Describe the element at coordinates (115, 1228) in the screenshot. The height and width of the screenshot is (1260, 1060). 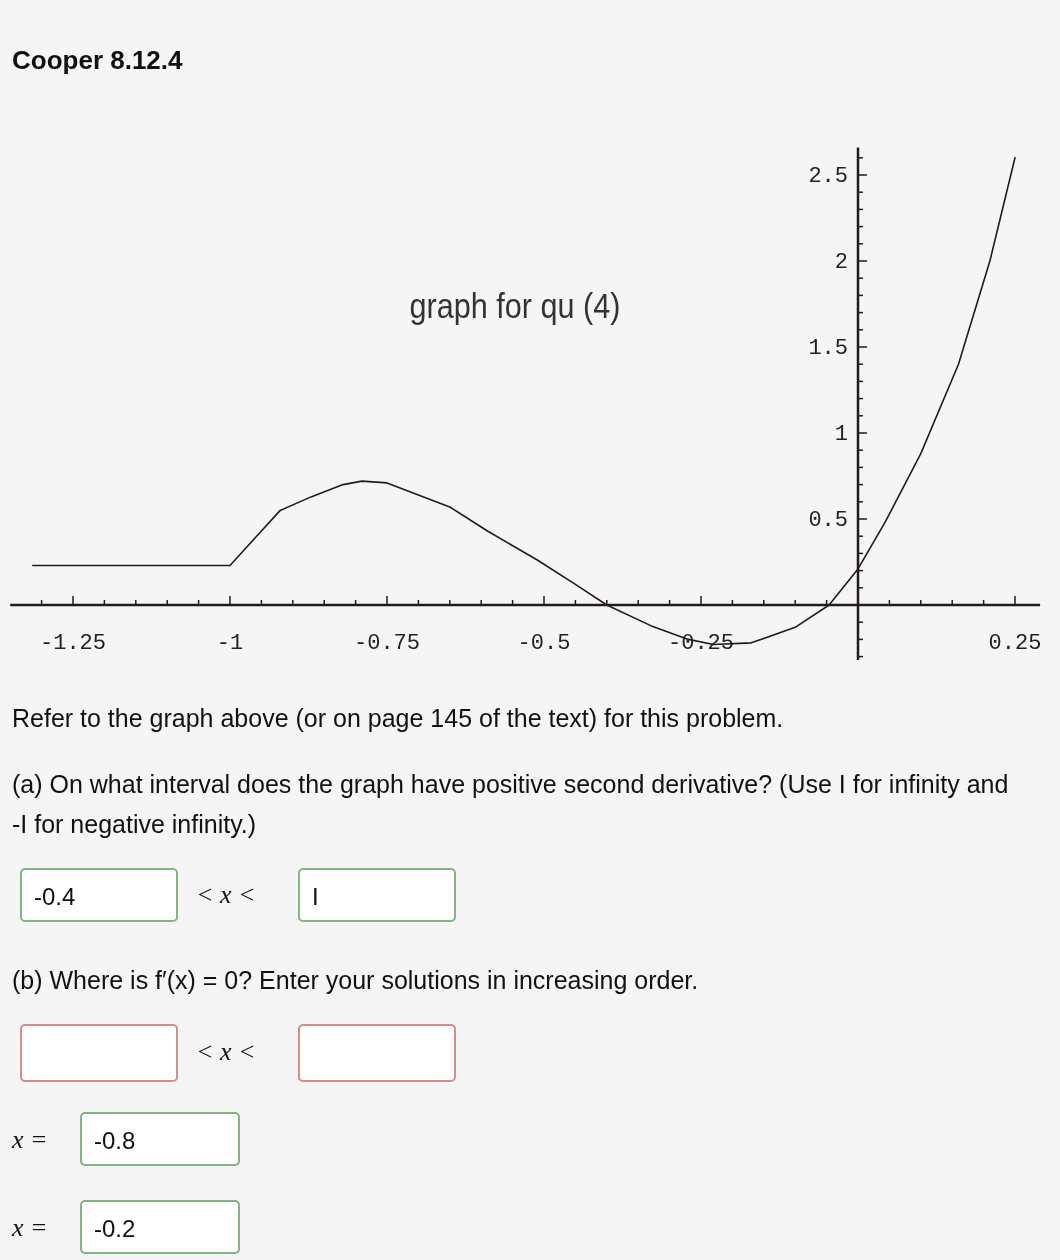
I see `text: -0.2` at that location.